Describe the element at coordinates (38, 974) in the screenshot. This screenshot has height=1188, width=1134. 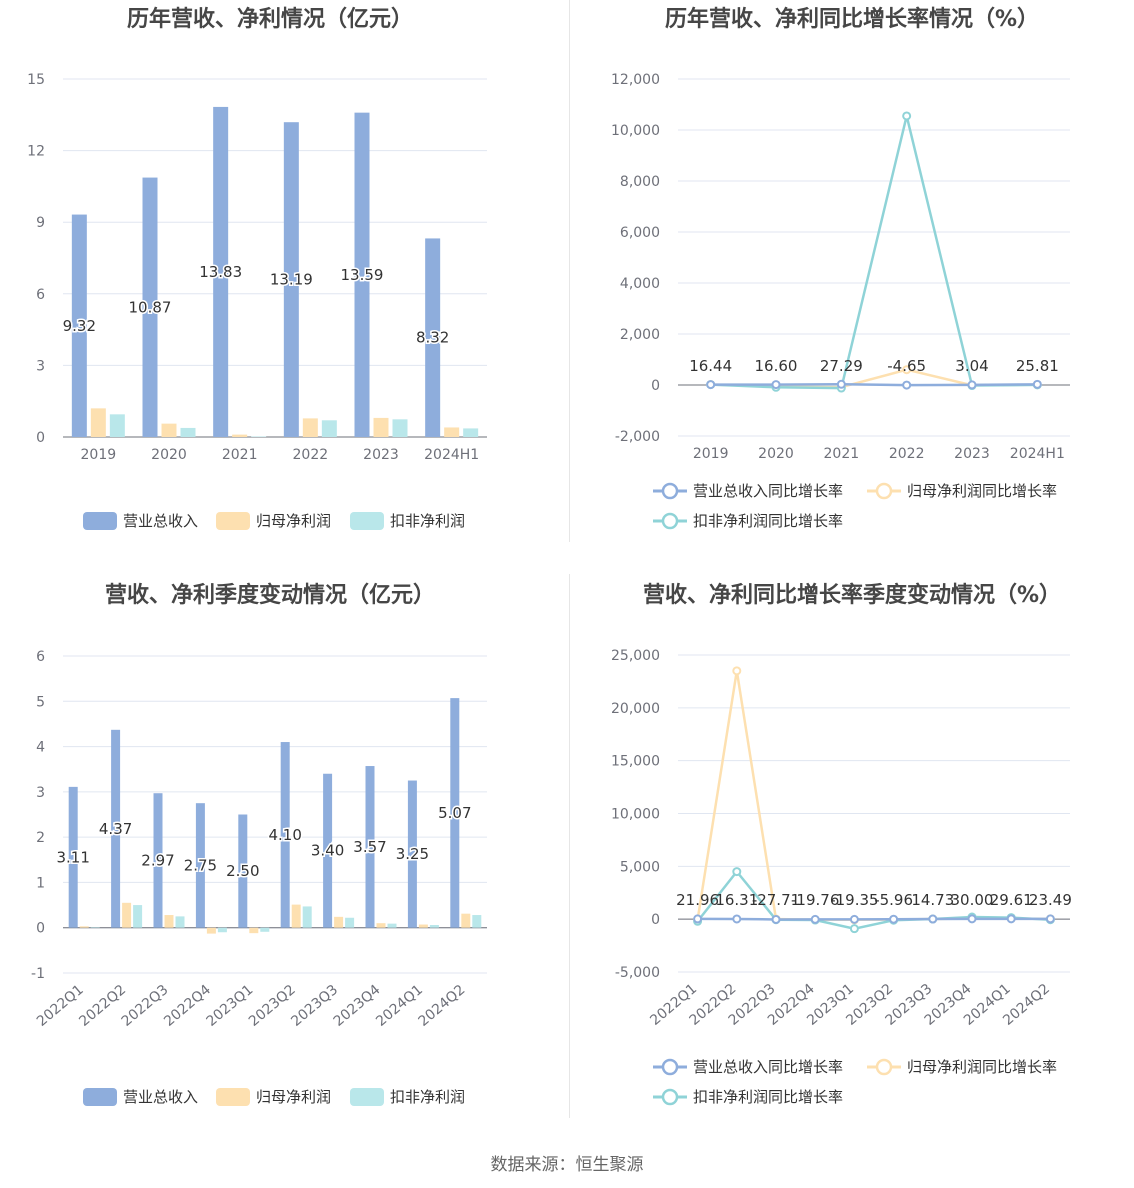
I see `y-tick-label: -1` at that location.